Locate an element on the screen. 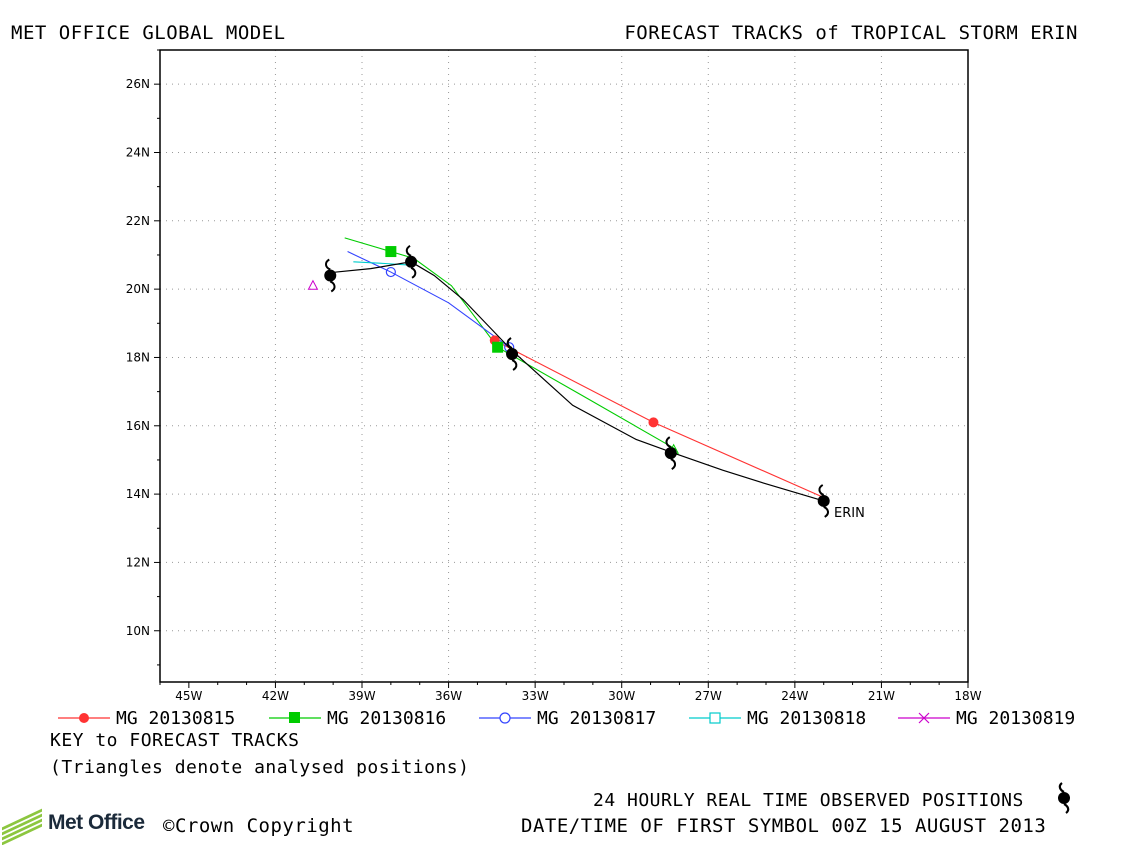 The image size is (1130, 845). y-tick-label: 12N is located at coordinates (138, 562).